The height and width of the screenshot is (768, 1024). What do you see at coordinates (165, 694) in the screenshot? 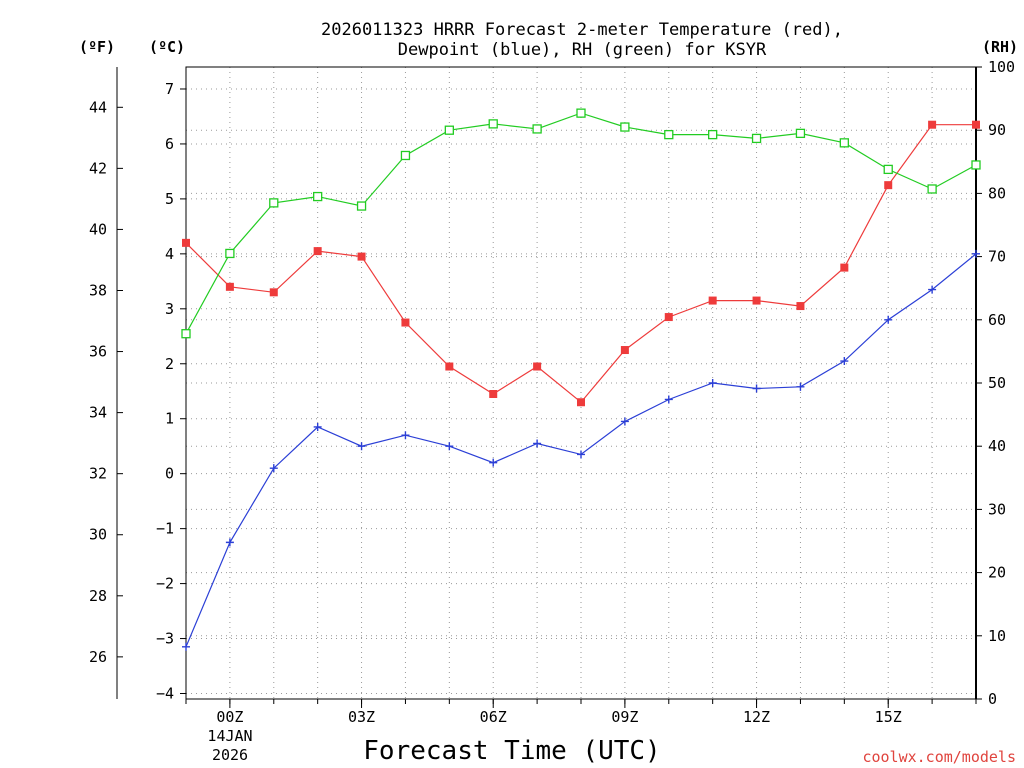
I see `c-axis-tick-label: −4` at bounding box center [165, 694].